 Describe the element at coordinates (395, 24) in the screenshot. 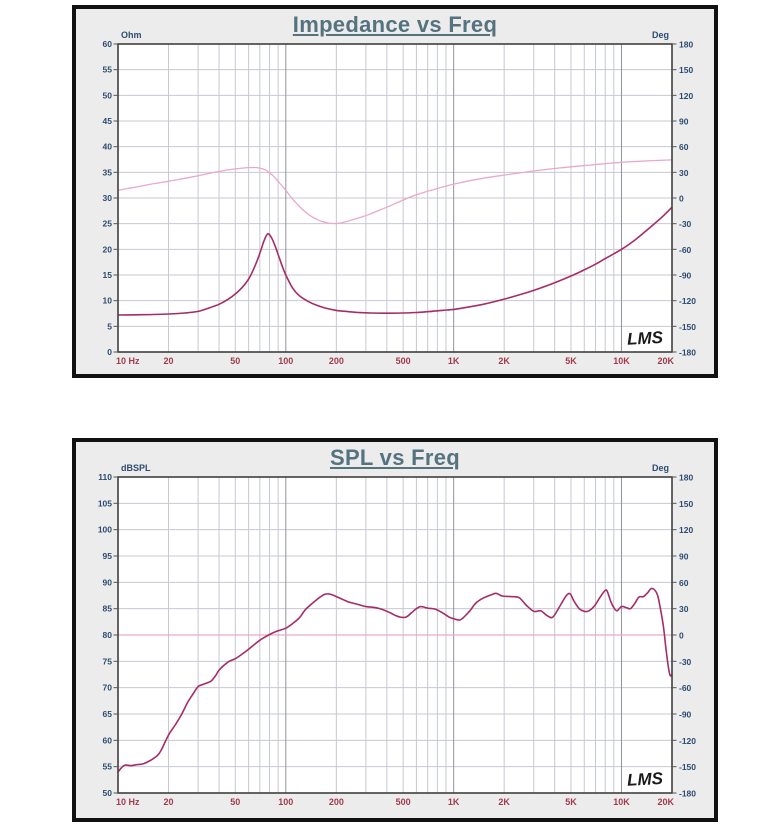

I see `impedance-chart-title: Impedance vs Freq` at that location.